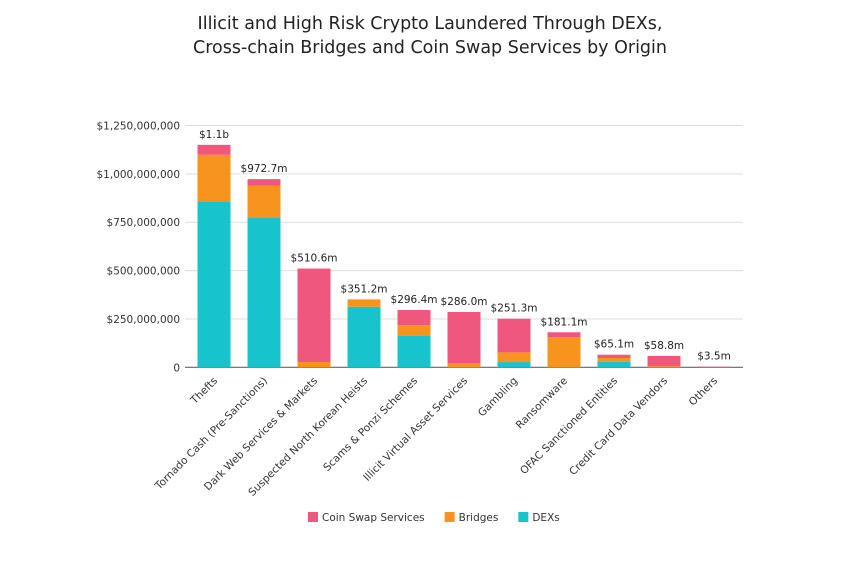 The height and width of the screenshot is (568, 860). Describe the element at coordinates (204, 391) in the screenshot. I see `x-tick-label: Thefts` at that location.